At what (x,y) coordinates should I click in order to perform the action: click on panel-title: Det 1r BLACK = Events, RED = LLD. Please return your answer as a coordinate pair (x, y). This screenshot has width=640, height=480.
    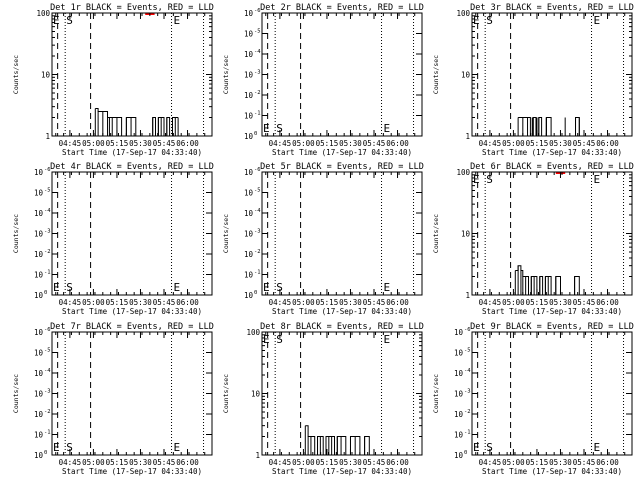
    Looking at the image, I should click on (132, 8).